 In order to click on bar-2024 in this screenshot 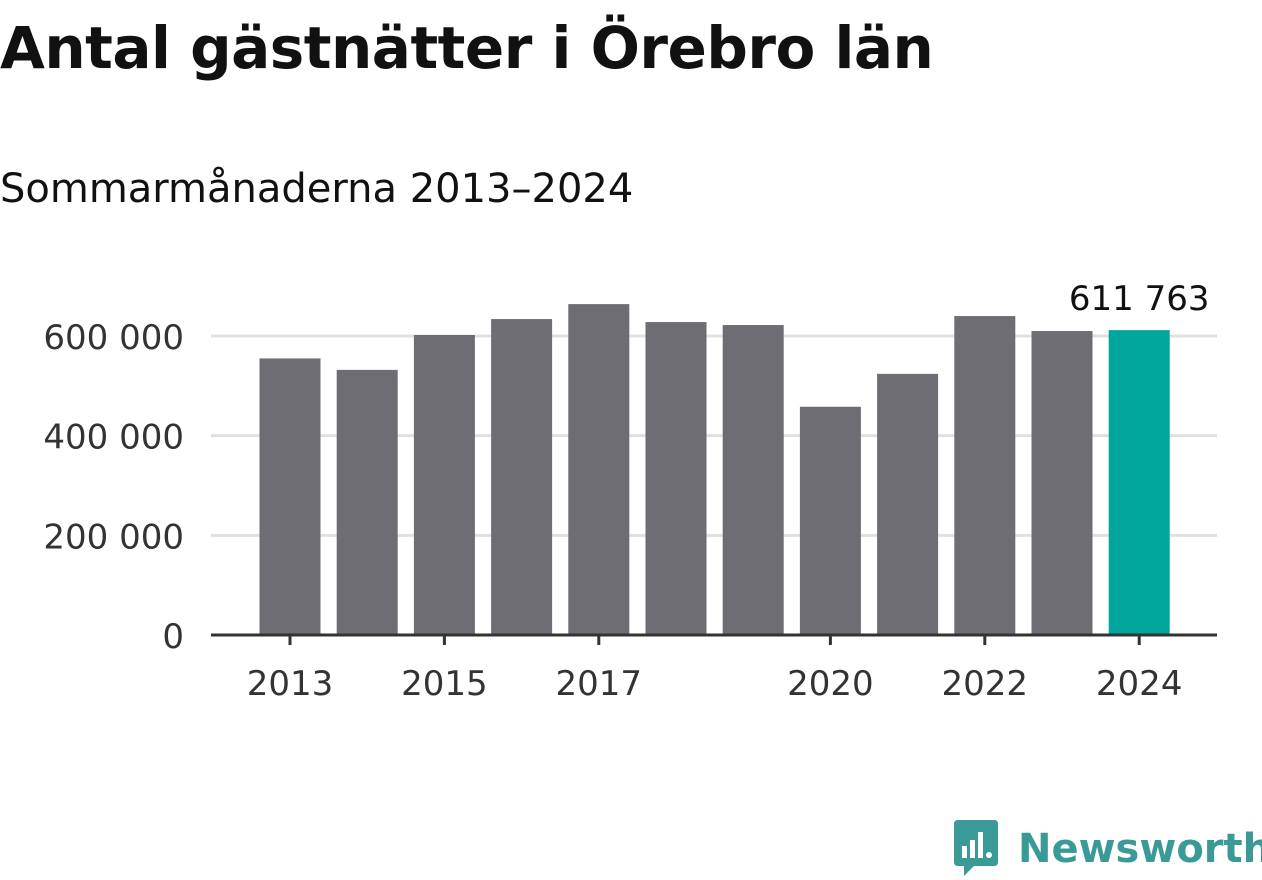, I will do `click(1139, 482)`.